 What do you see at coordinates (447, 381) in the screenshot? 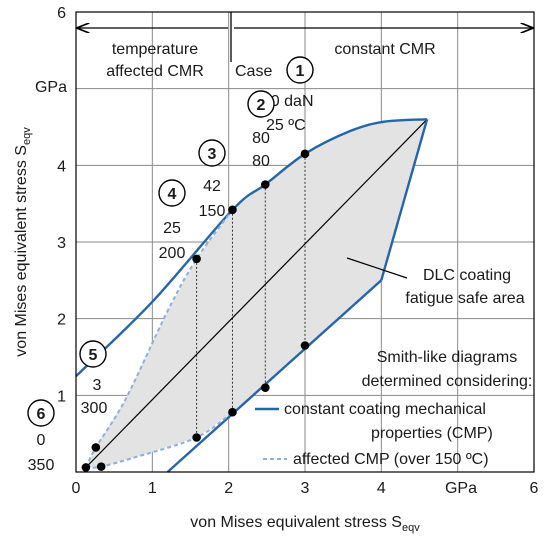
I see `legend-title-line2: determined considering:` at bounding box center [447, 381].